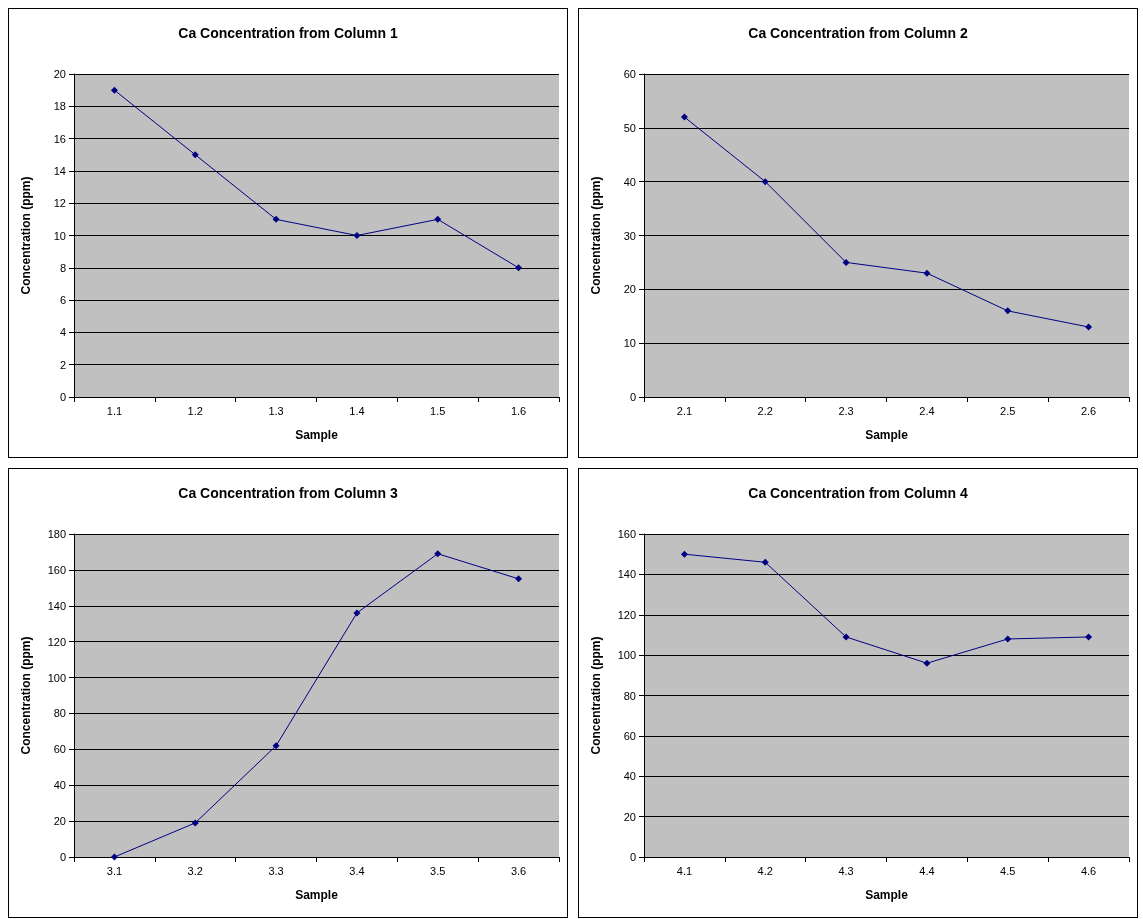 The image size is (1143, 919). Describe the element at coordinates (438, 410) in the screenshot. I see `x-tick-label: 1.5` at that location.